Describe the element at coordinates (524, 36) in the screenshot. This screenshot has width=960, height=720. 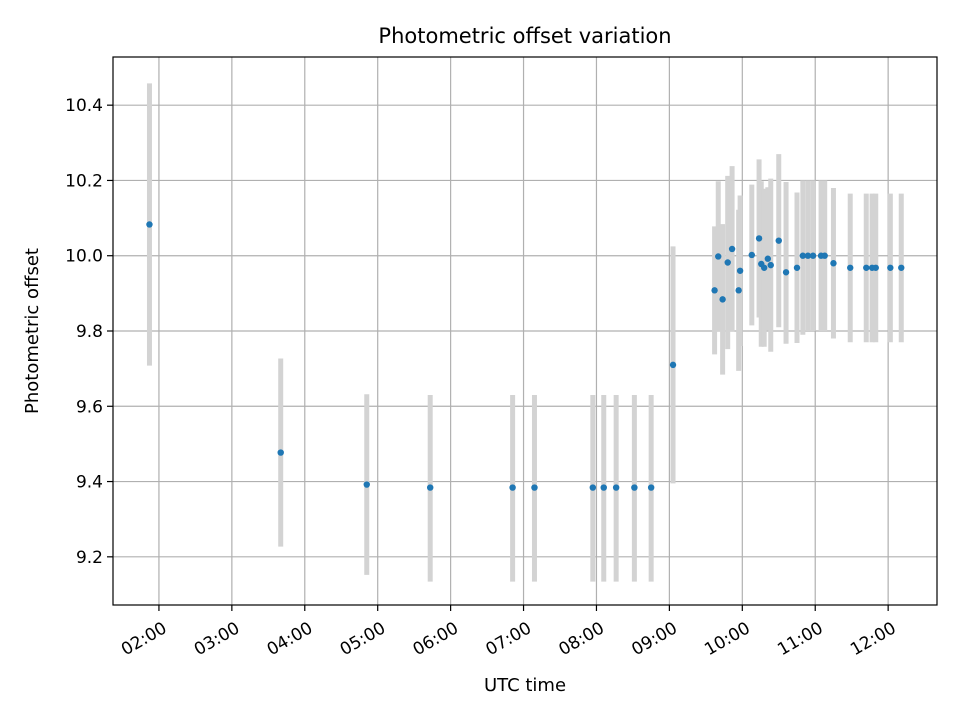
I see `chart-title: Photometric offset variation` at that location.